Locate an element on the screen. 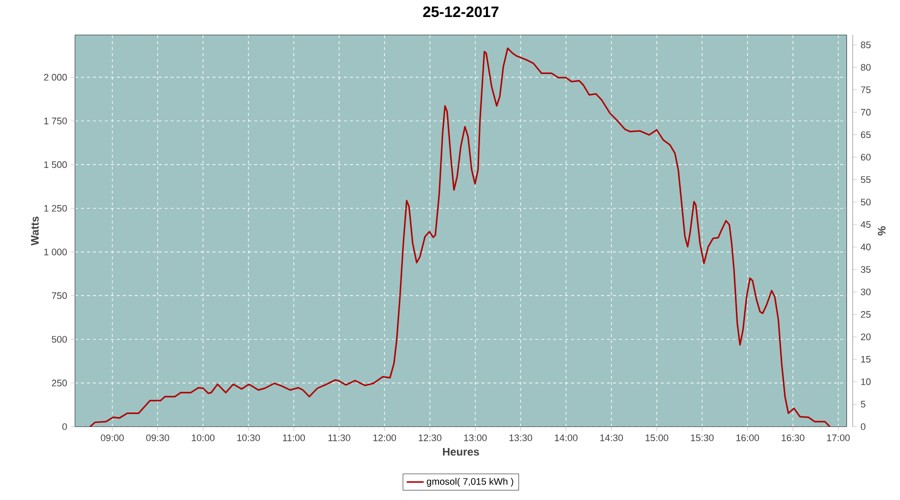  y2-tick-label: 45 is located at coordinates (865, 224).